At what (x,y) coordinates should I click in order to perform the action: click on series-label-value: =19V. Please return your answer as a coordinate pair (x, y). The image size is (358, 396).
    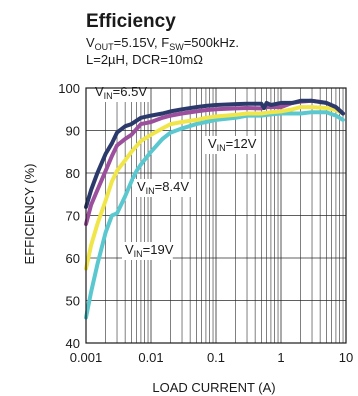
    Looking at the image, I should click on (158, 249).